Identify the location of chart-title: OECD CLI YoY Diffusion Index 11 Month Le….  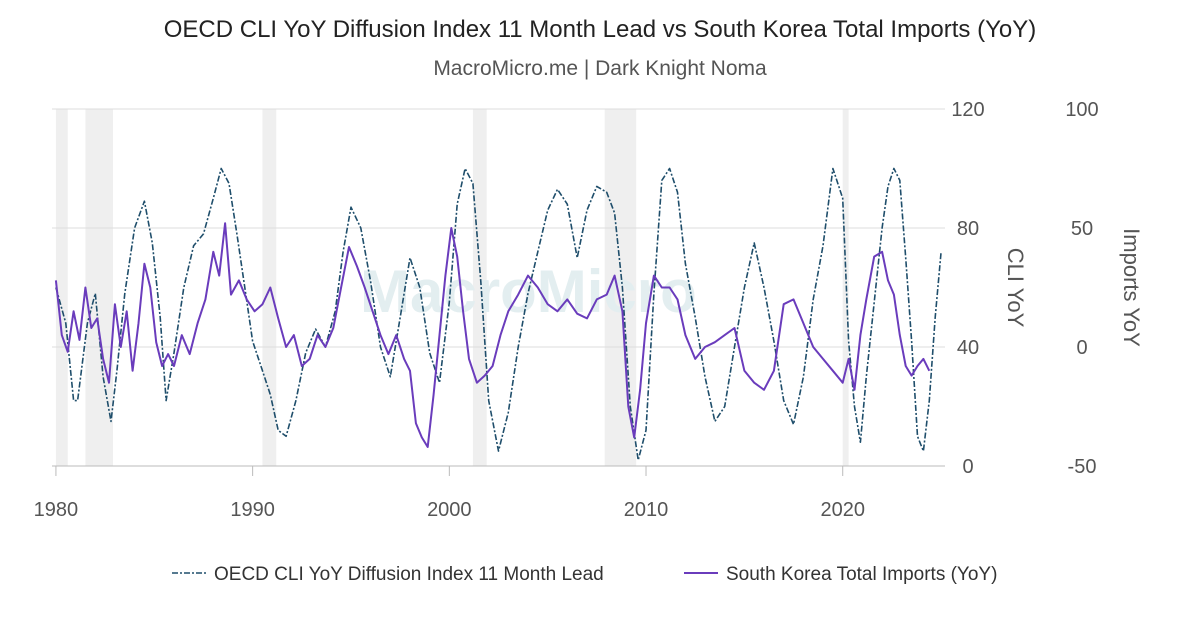
(600, 29).